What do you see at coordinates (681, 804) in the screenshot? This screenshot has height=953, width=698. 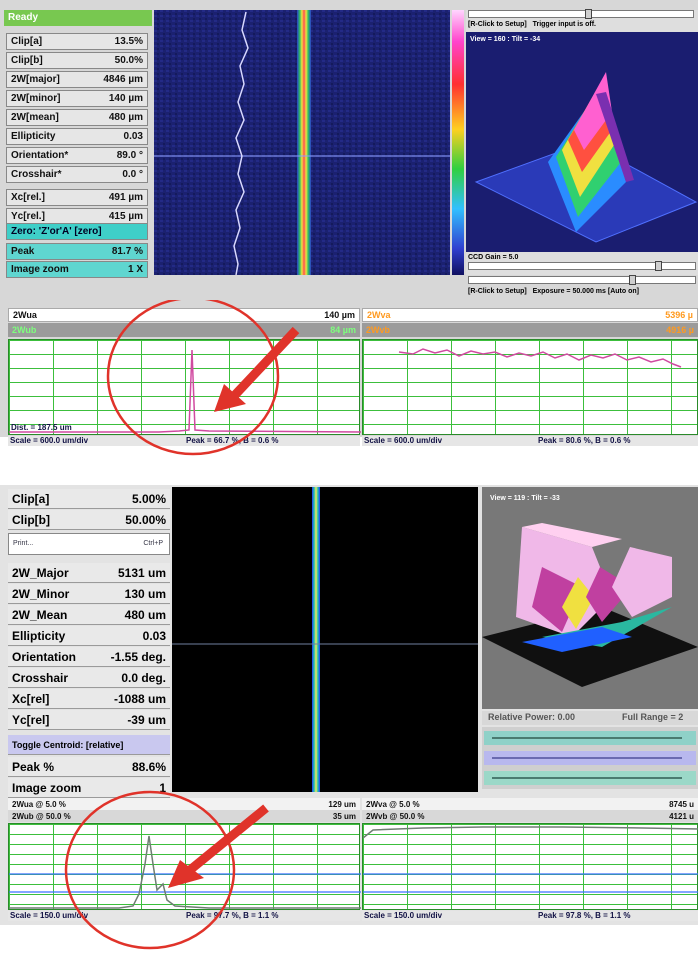 I see `value-2wva-bottom: 8745 u` at bounding box center [681, 804].